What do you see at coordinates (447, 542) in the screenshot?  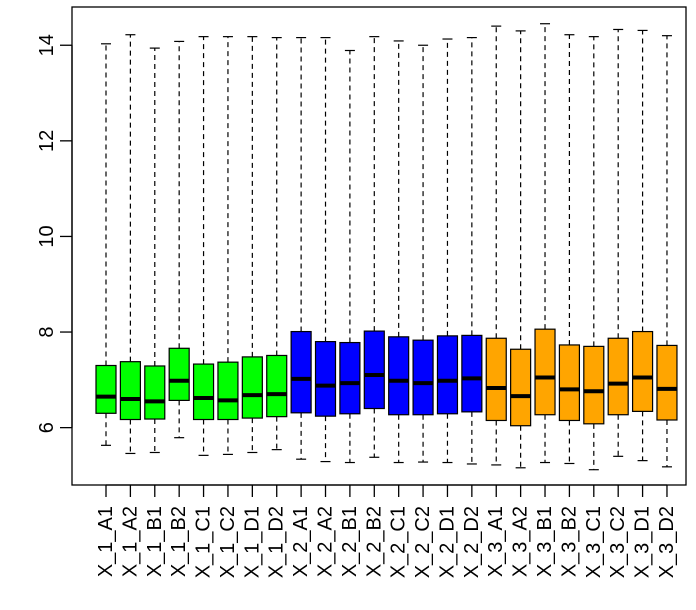 I see `x-tick-label: X_2_D1` at bounding box center [447, 542].